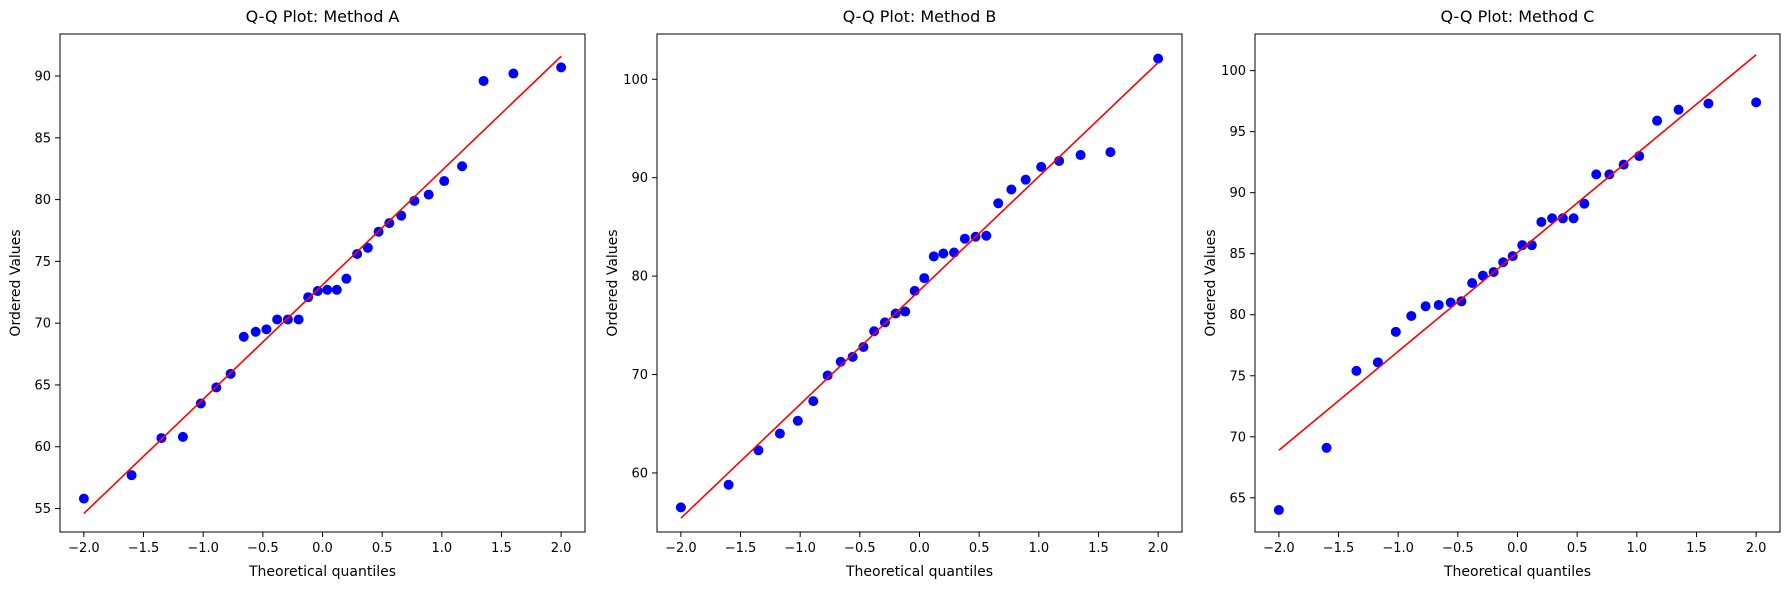 The height and width of the screenshot is (590, 1789). What do you see at coordinates (42, 447) in the screenshot?
I see `y-tick-label: 60` at bounding box center [42, 447].